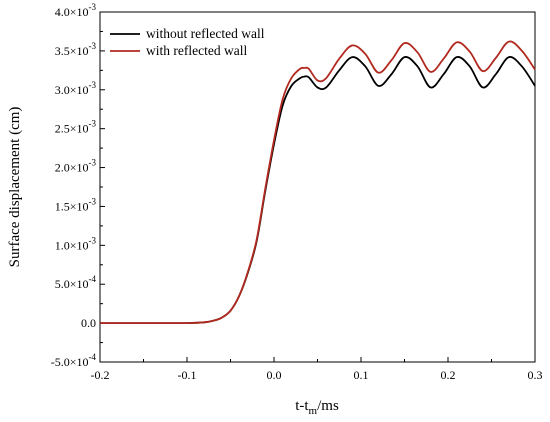  I want to click on x-axis-label: t-tm/ms, so click(317, 407).